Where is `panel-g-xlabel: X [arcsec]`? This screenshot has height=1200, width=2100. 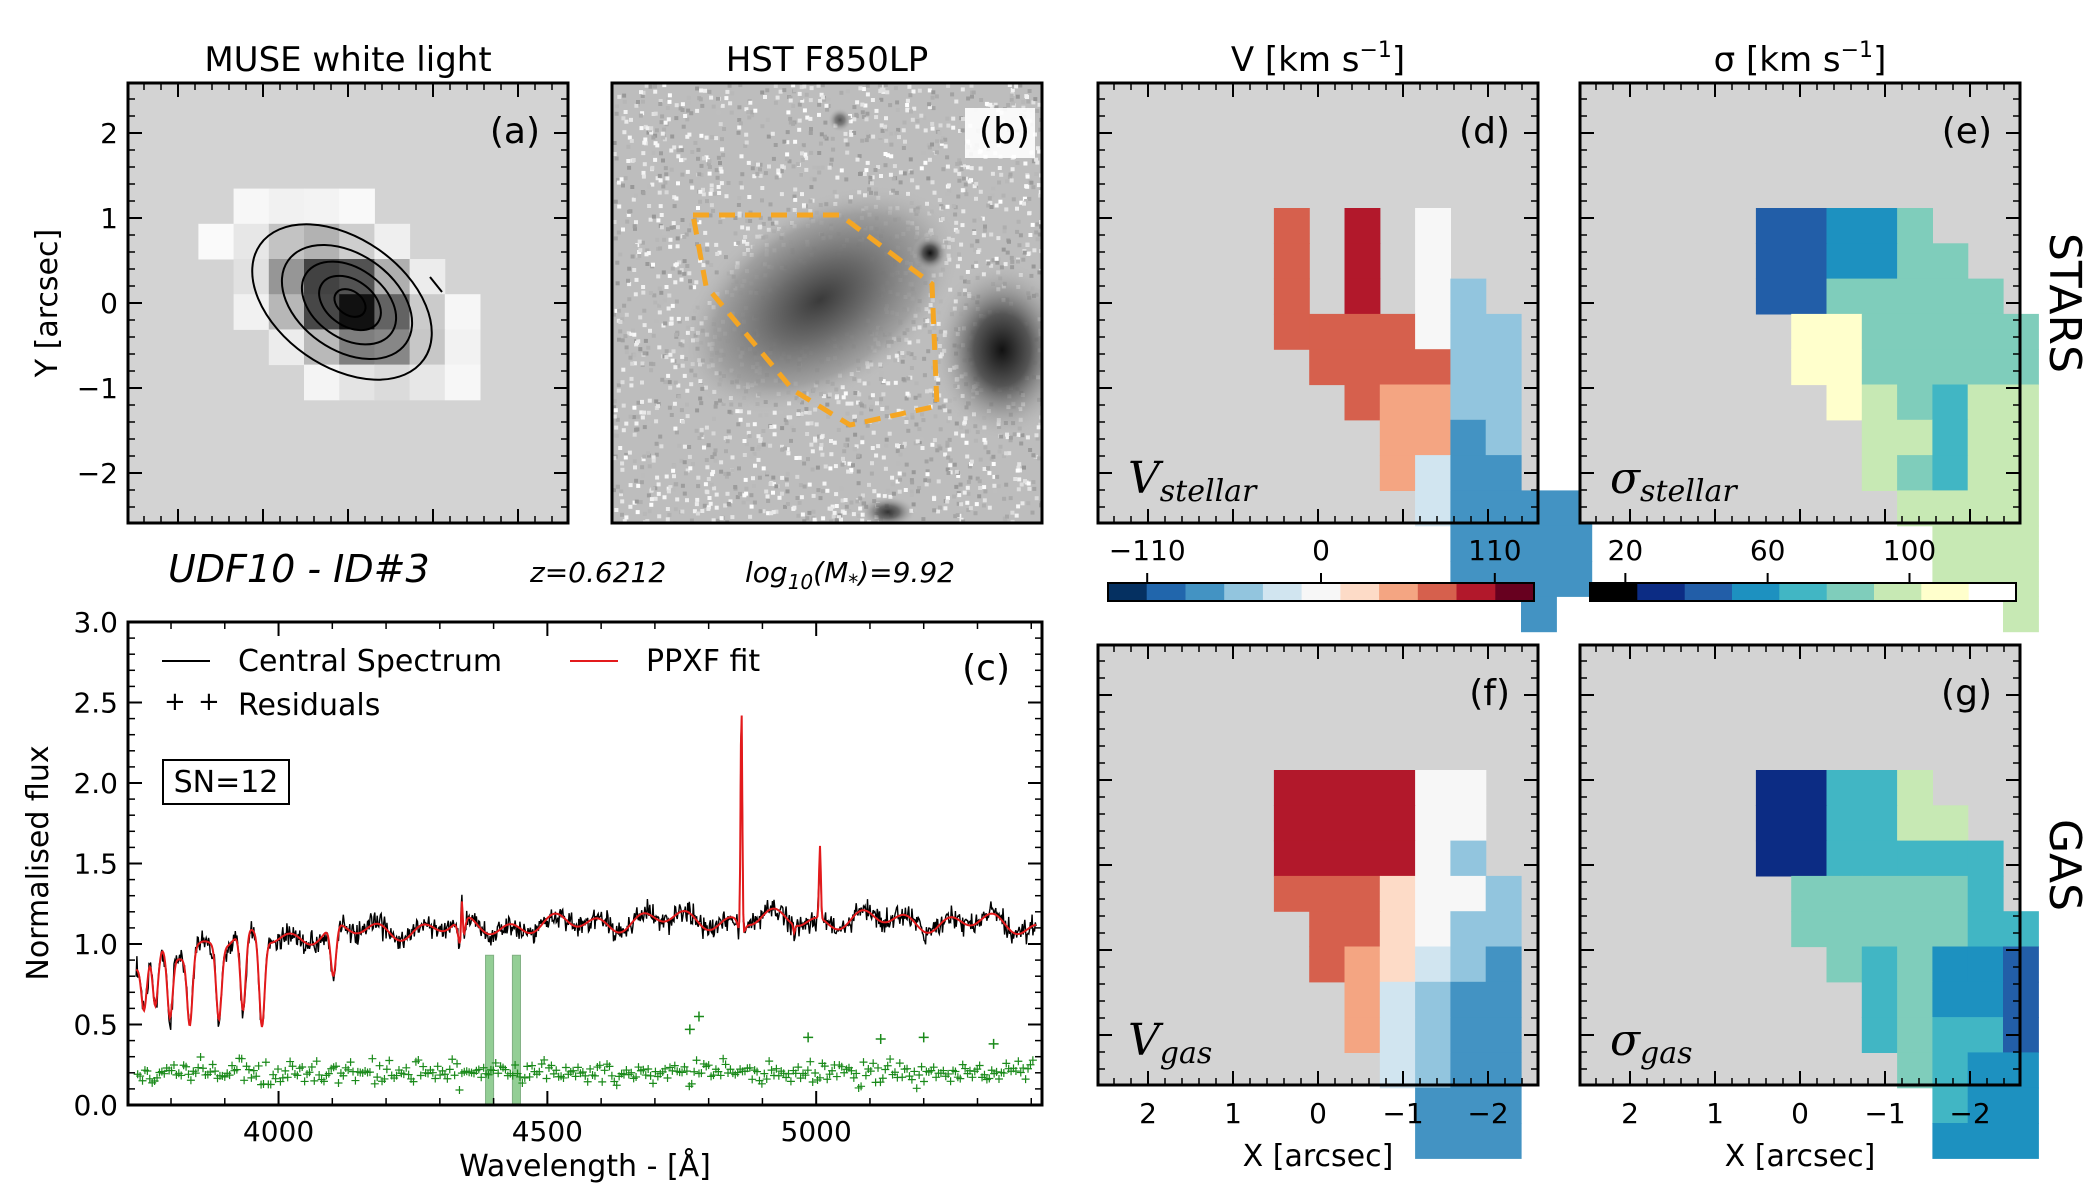
panel-g-xlabel: X [arcsec] is located at coordinates (1800, 1156).